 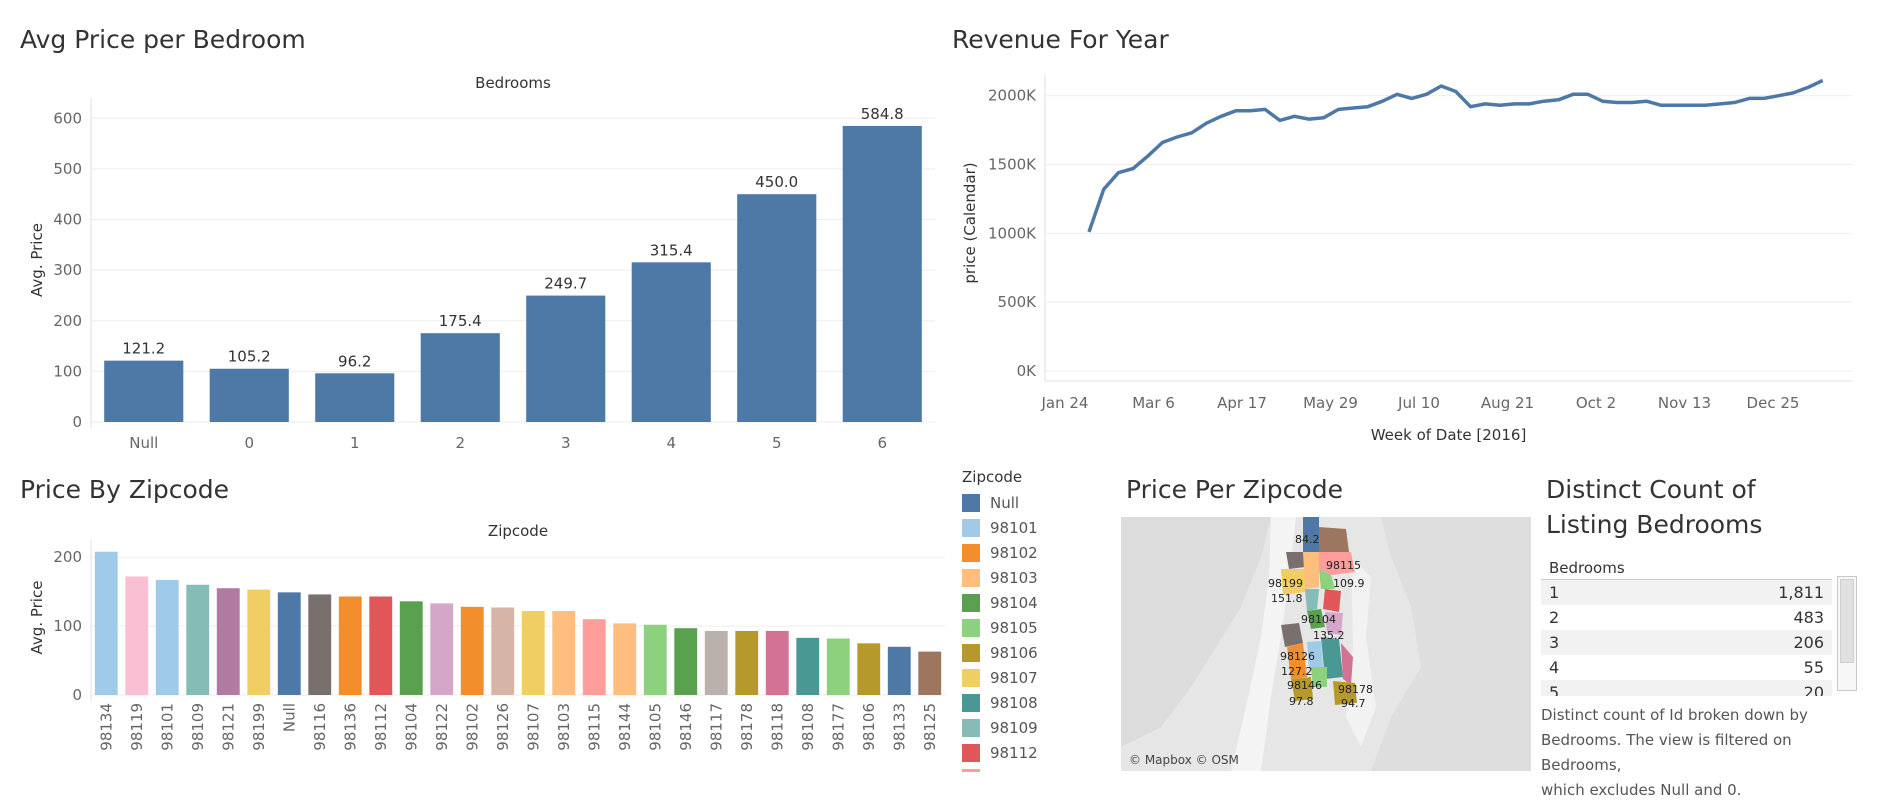 What do you see at coordinates (472, 727) in the screenshot?
I see `x-tick-label: 98102` at bounding box center [472, 727].